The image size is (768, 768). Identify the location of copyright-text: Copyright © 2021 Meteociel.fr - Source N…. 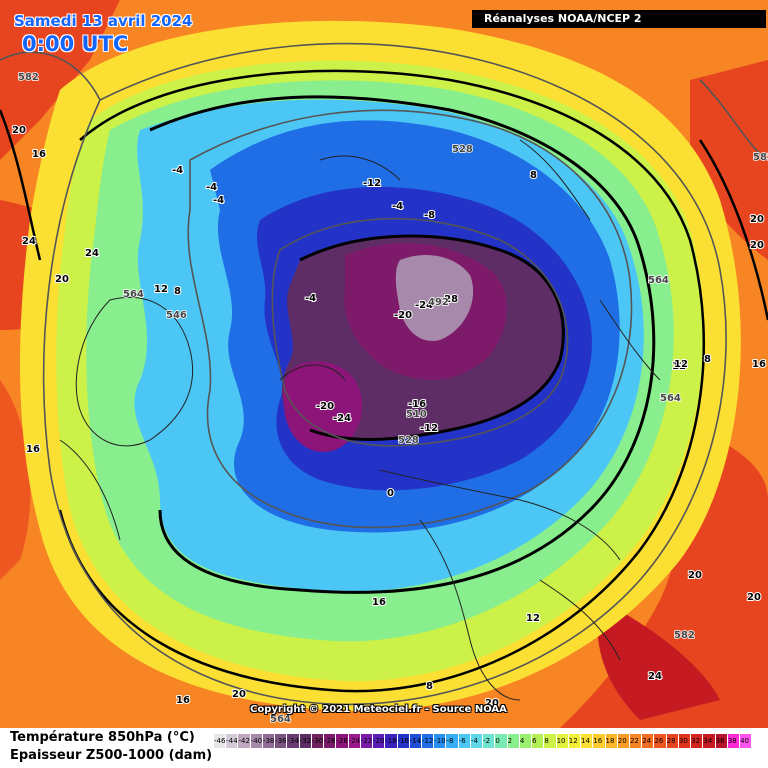
(378, 709).